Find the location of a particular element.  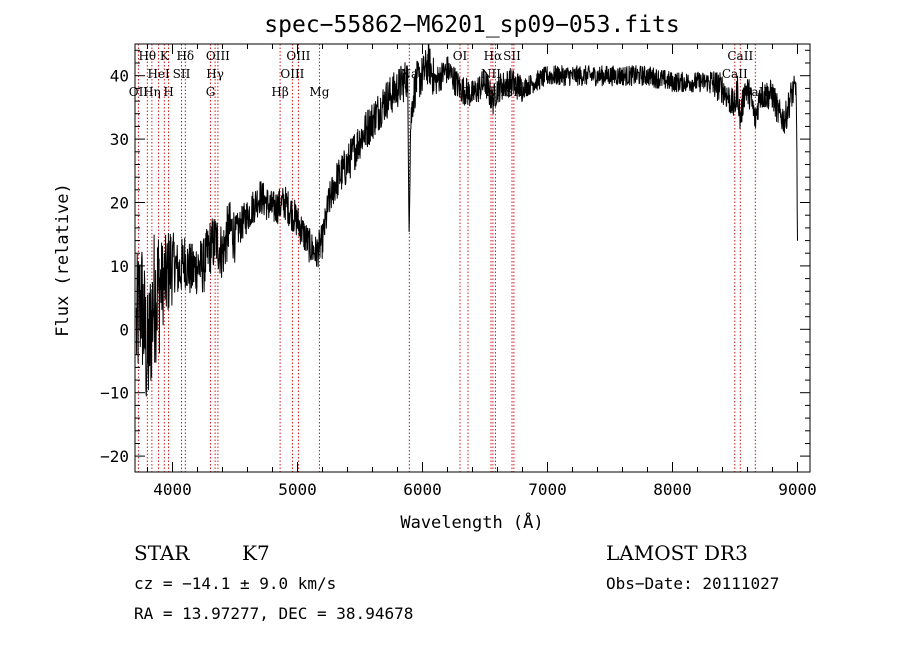

y-axis-label: Flux (relative) is located at coordinates (63, 260).